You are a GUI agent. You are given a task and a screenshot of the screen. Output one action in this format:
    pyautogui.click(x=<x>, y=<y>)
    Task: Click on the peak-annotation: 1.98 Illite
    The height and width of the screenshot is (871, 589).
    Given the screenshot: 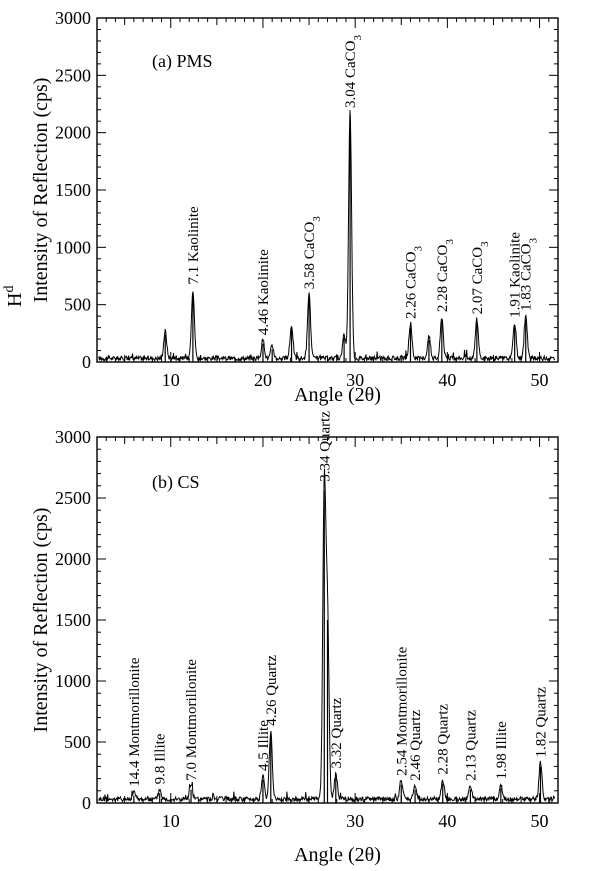 What is the action you would take?
    pyautogui.click(x=502, y=750)
    